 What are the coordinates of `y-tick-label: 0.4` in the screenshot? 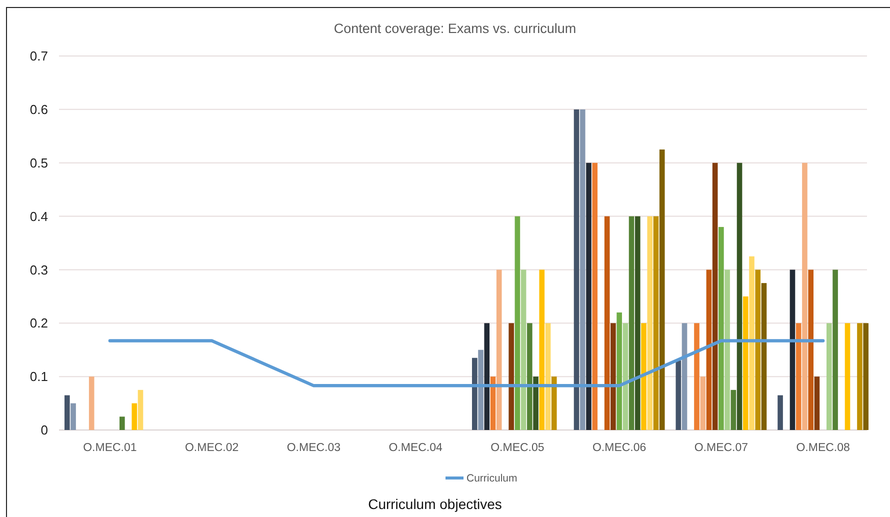 It's located at (39, 216).